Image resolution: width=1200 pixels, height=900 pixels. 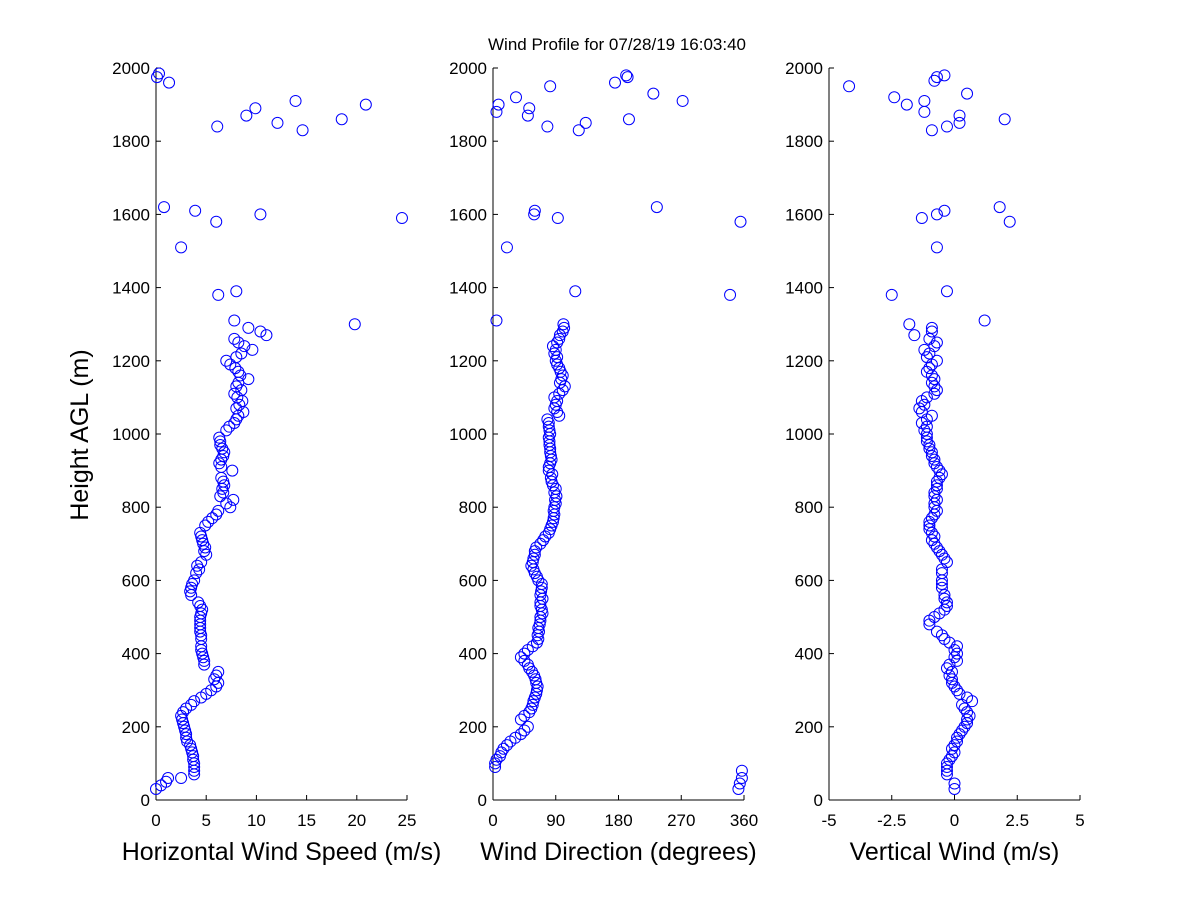 What do you see at coordinates (468, 214) in the screenshot?
I see `y-tick-label: 1600` at bounding box center [468, 214].